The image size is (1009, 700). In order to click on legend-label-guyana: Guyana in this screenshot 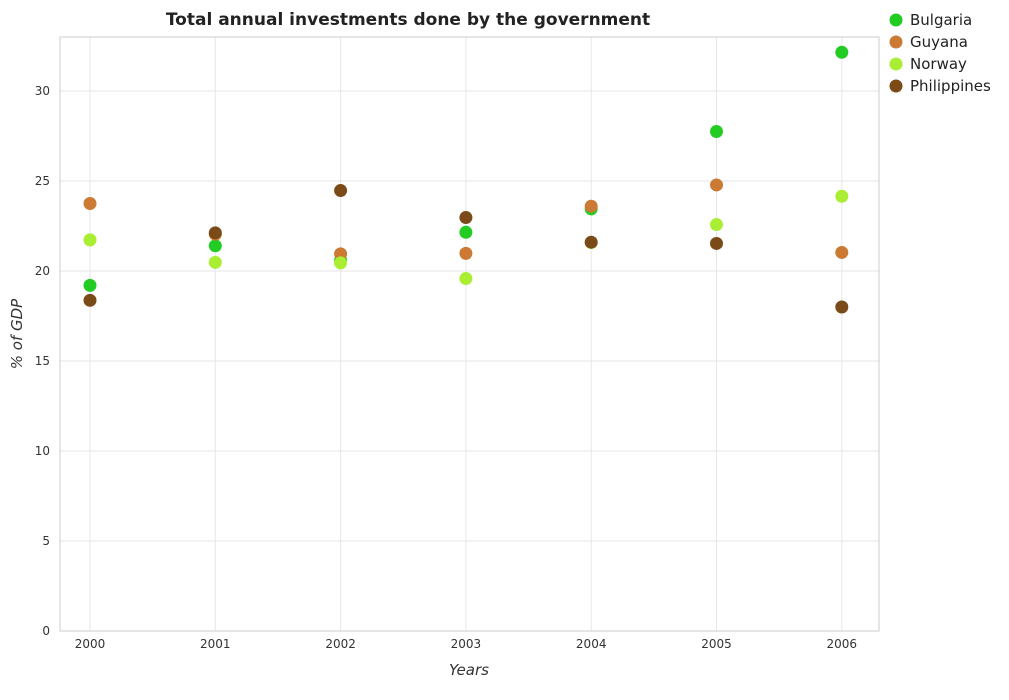, I will do `click(939, 42)`.